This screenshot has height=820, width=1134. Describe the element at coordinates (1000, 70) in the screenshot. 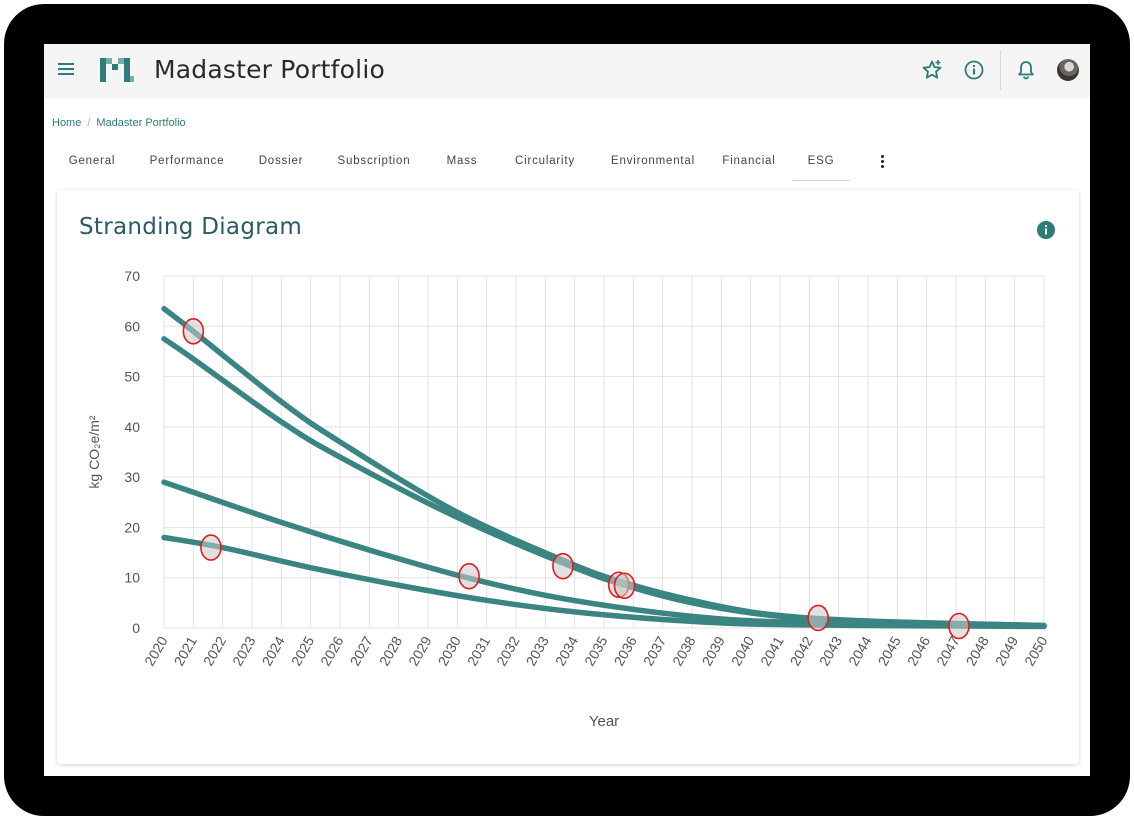

I see `toolbar-divider` at that location.